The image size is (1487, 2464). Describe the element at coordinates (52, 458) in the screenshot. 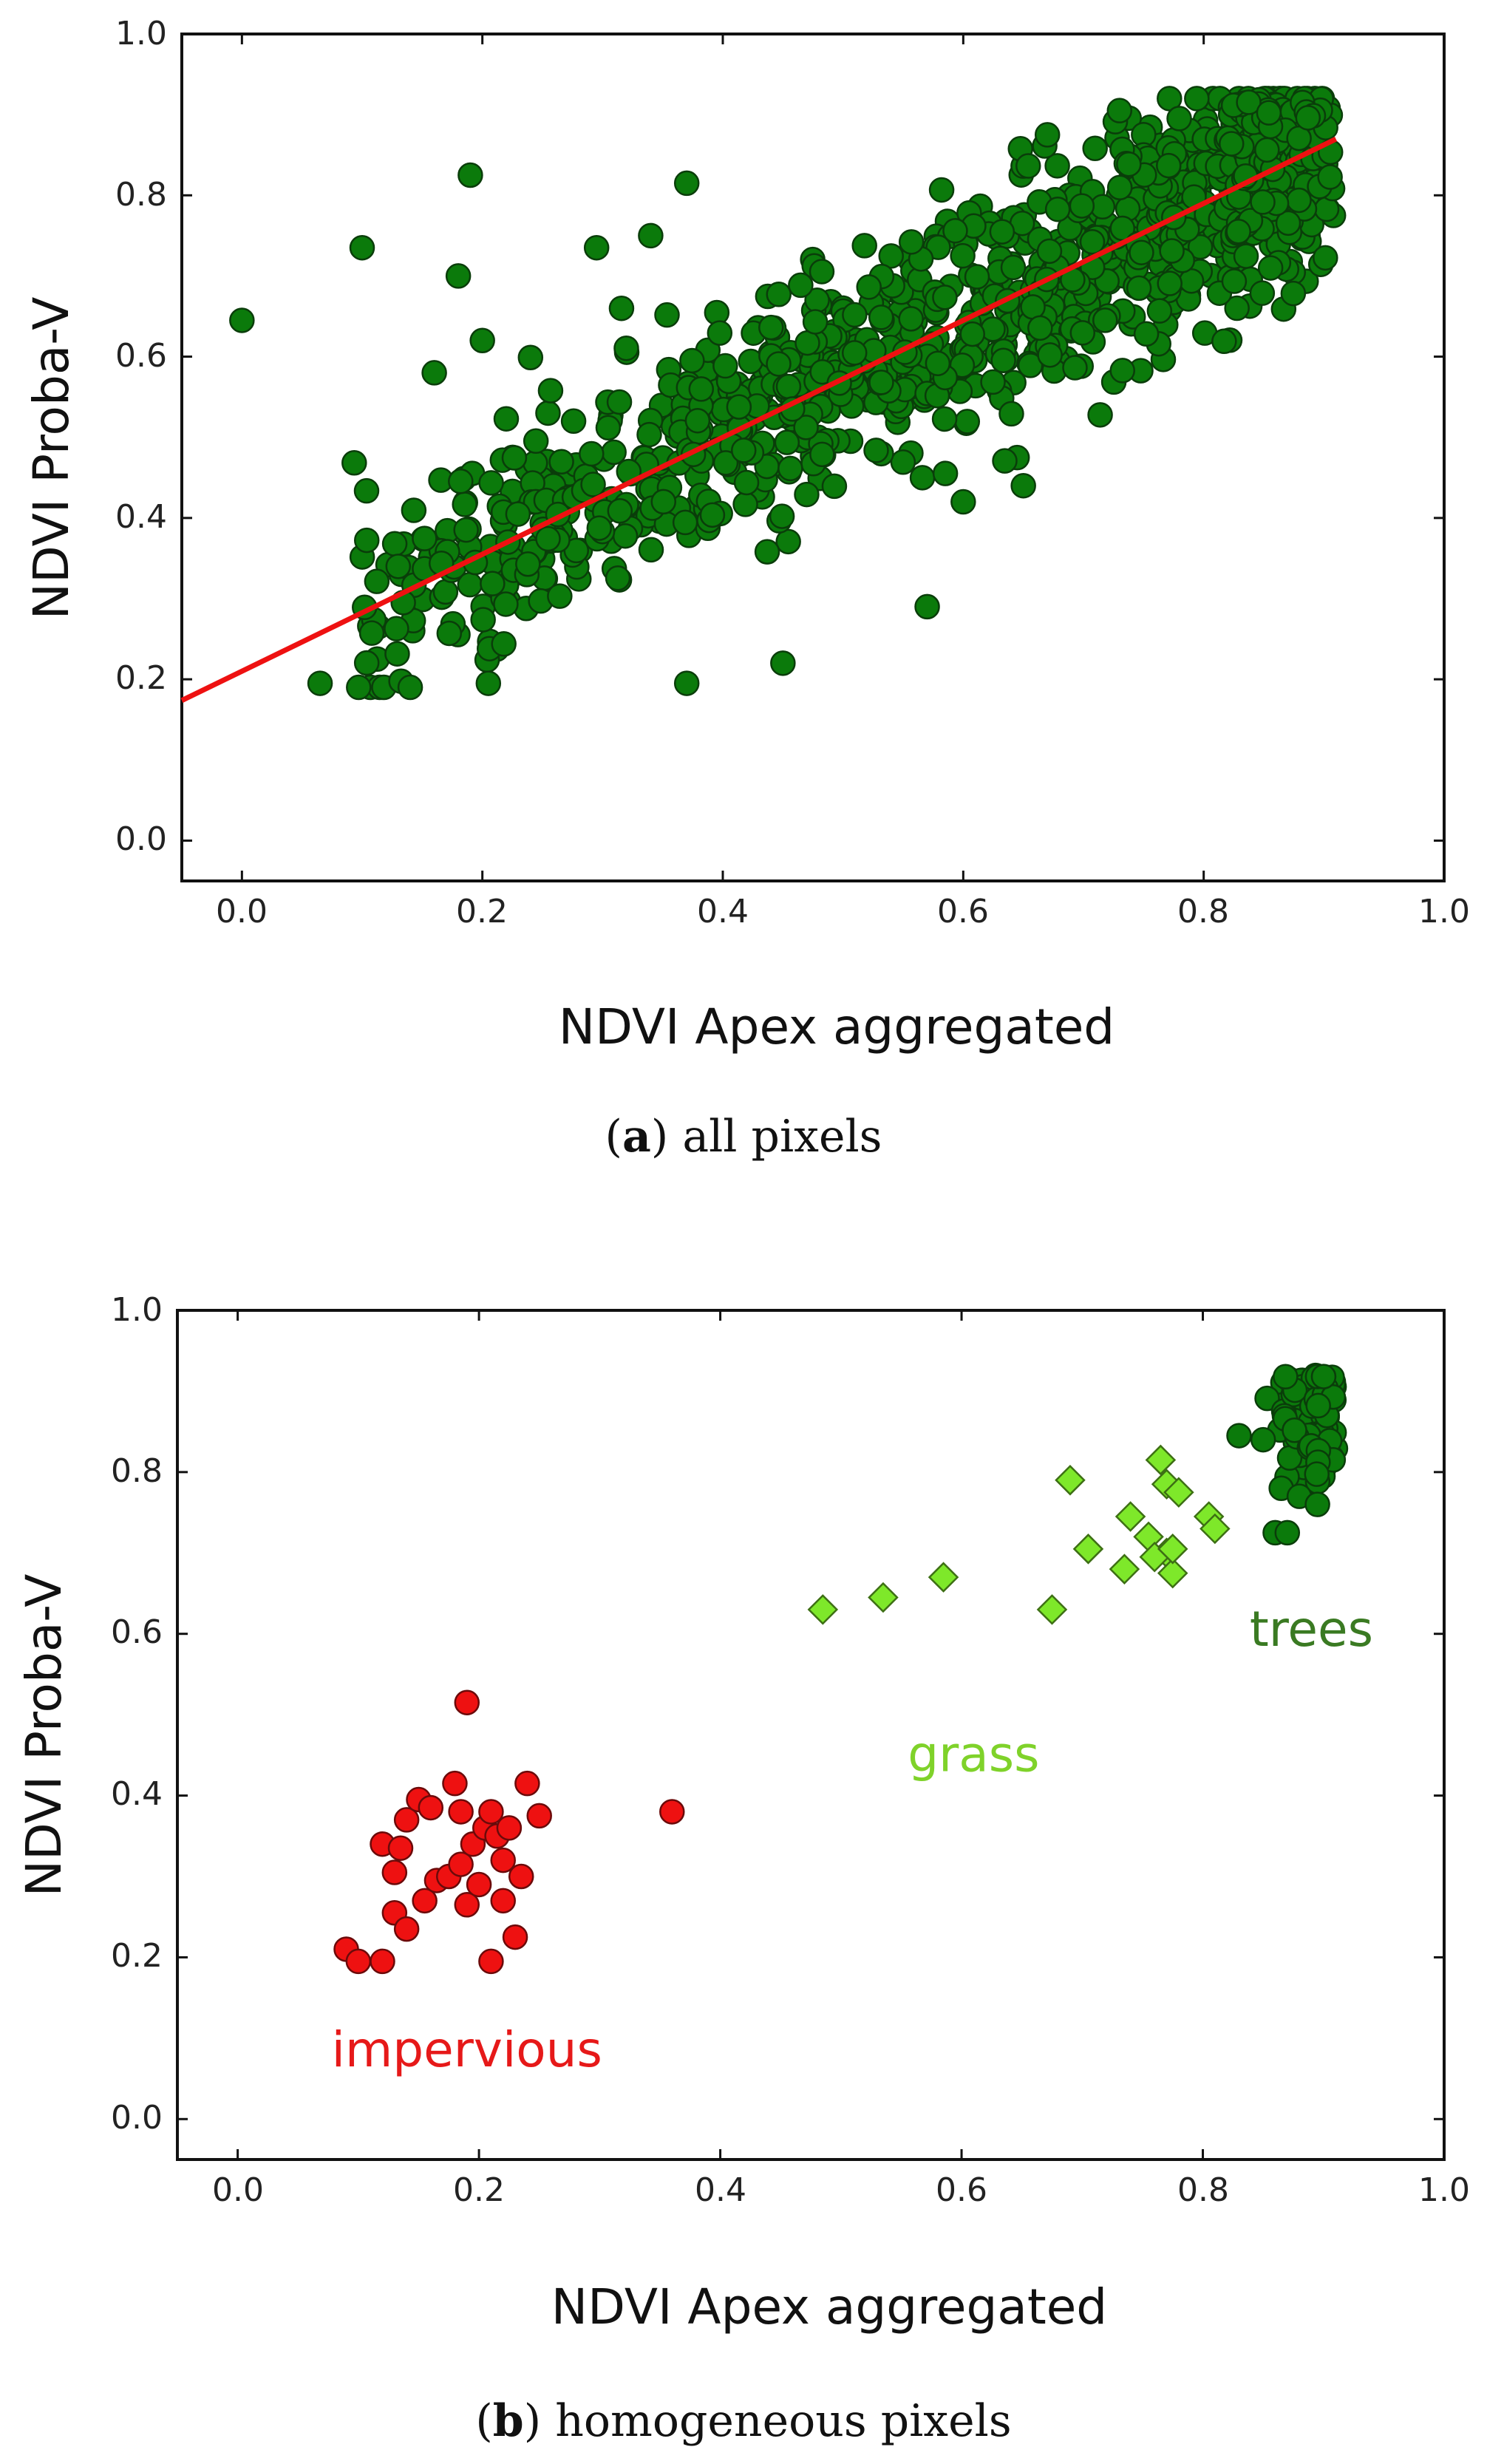

I see `panel-a-y-axis-label: NDVI Proba-V` at that location.